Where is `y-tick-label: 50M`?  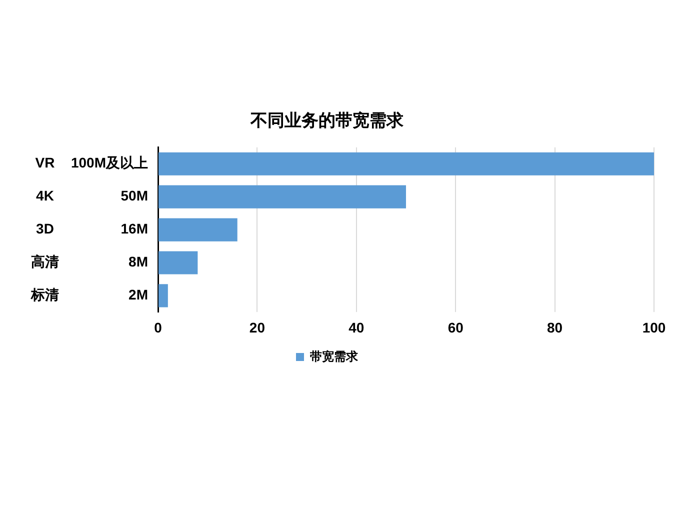
y-tick-label: 50M is located at coordinates (134, 196).